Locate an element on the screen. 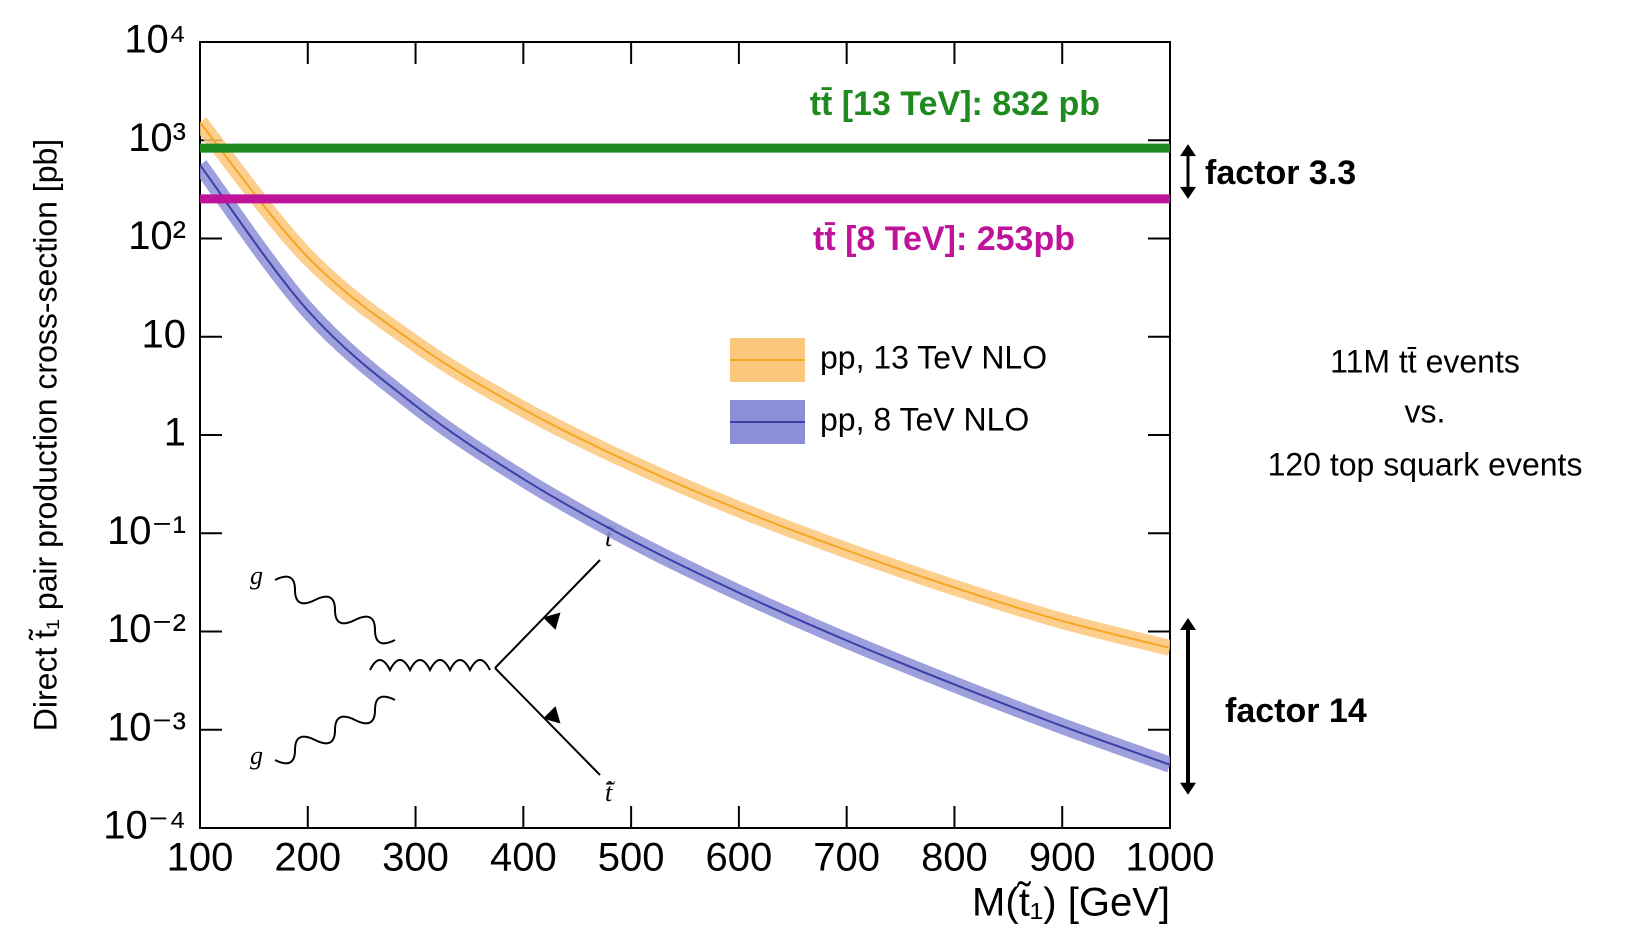 The width and height of the screenshot is (1643, 948). annotation: factor 3.3 is located at coordinates (1280, 173).